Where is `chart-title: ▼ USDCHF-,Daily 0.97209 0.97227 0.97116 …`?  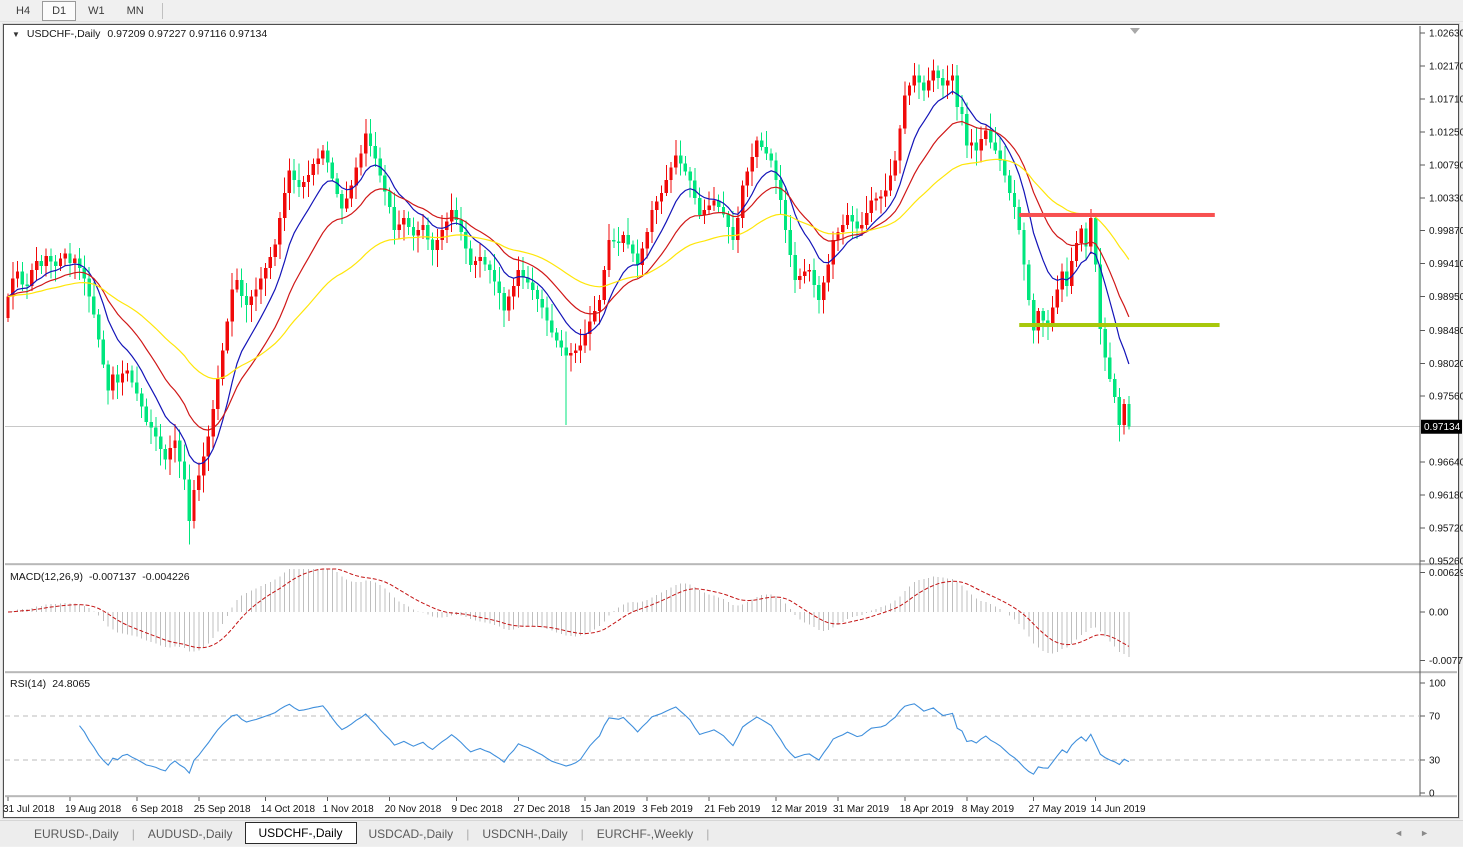 chart-title: ▼ USDCHF-,Daily 0.97209 0.97227 0.97116 … is located at coordinates (139, 34).